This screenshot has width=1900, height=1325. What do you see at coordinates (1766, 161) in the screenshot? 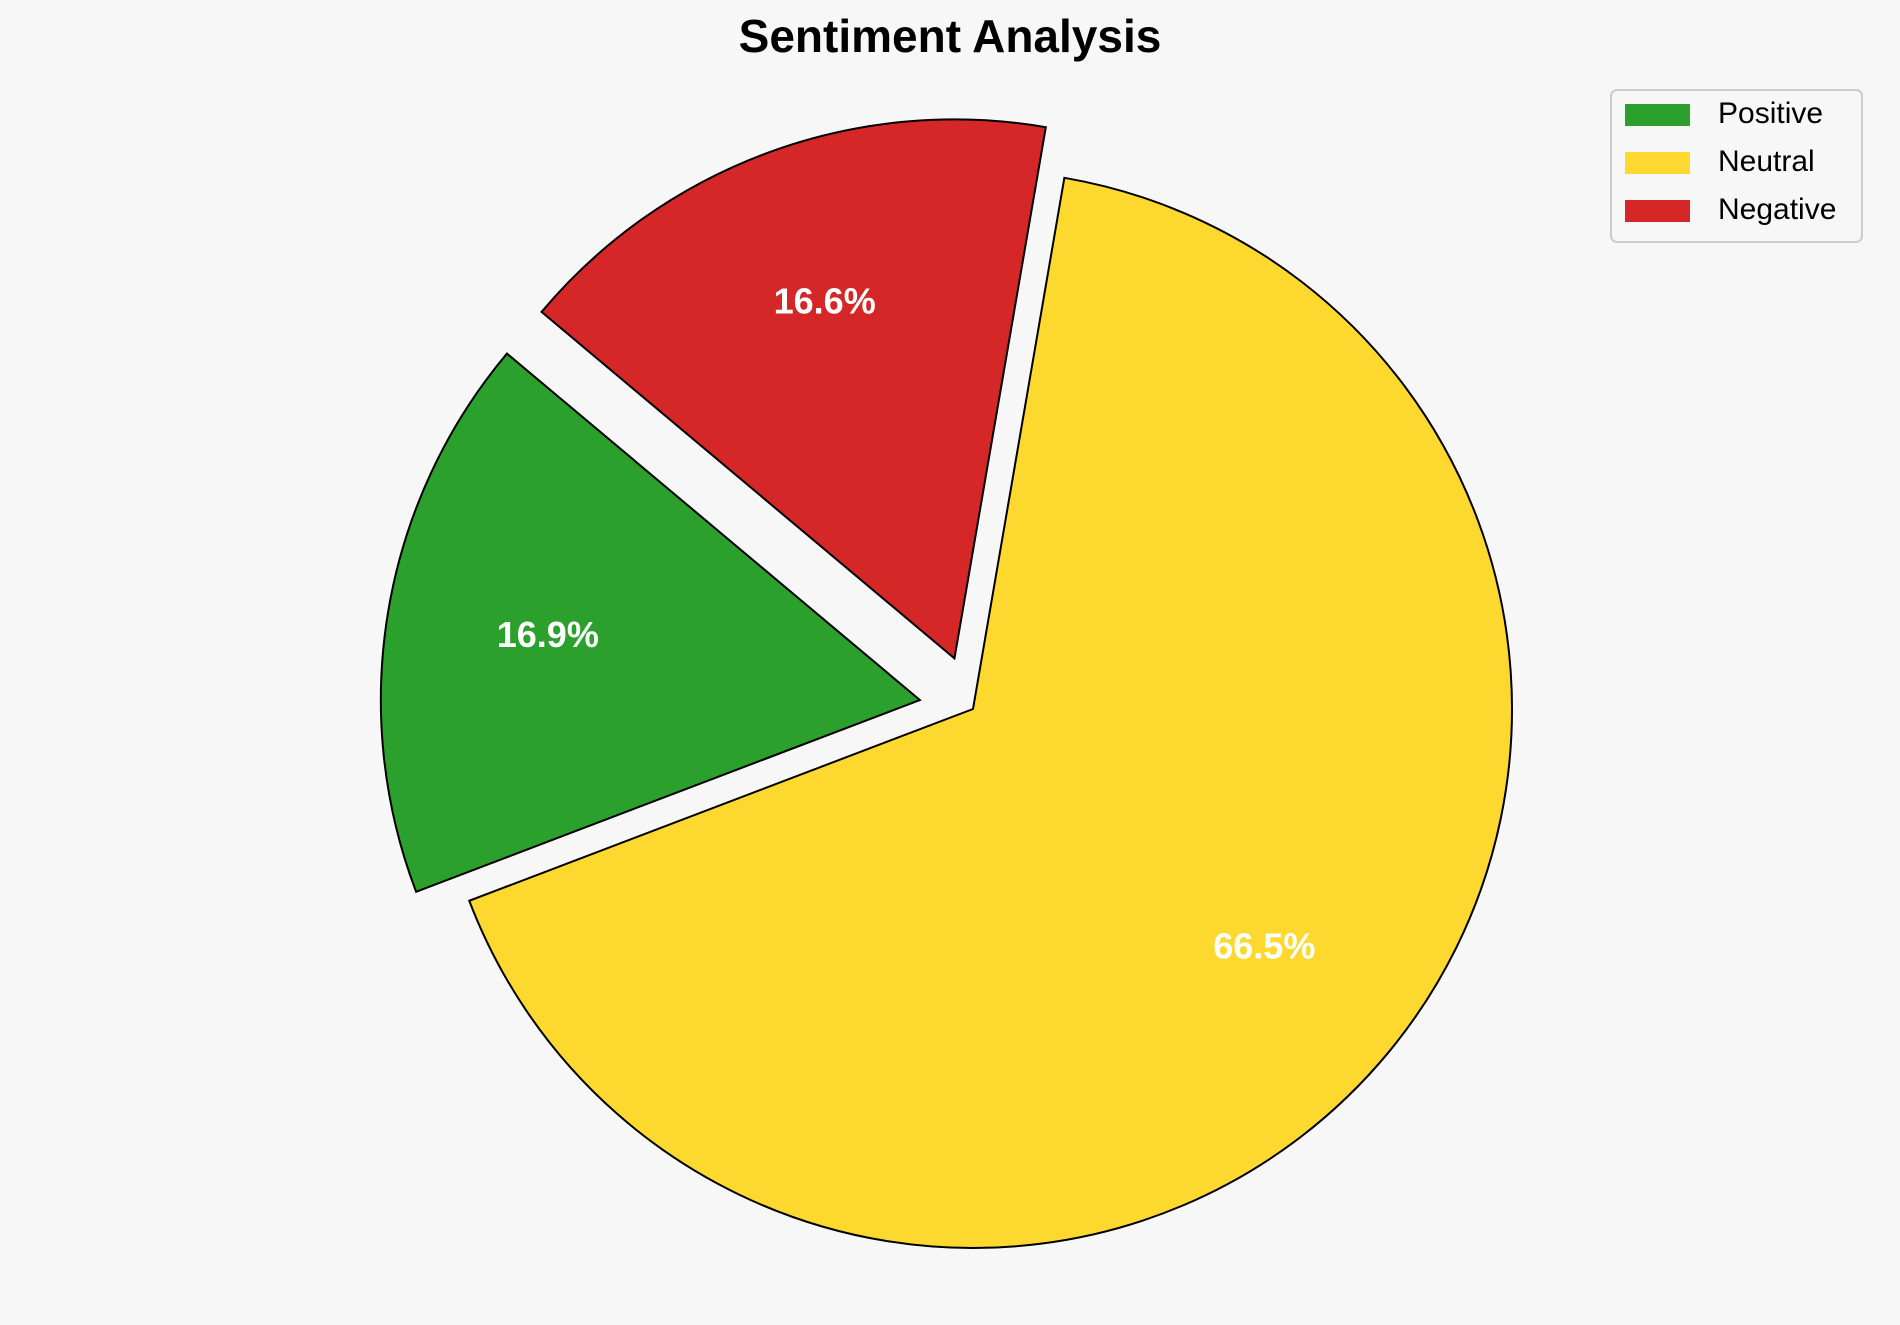
I see `legend-label: Neutral` at bounding box center [1766, 161].